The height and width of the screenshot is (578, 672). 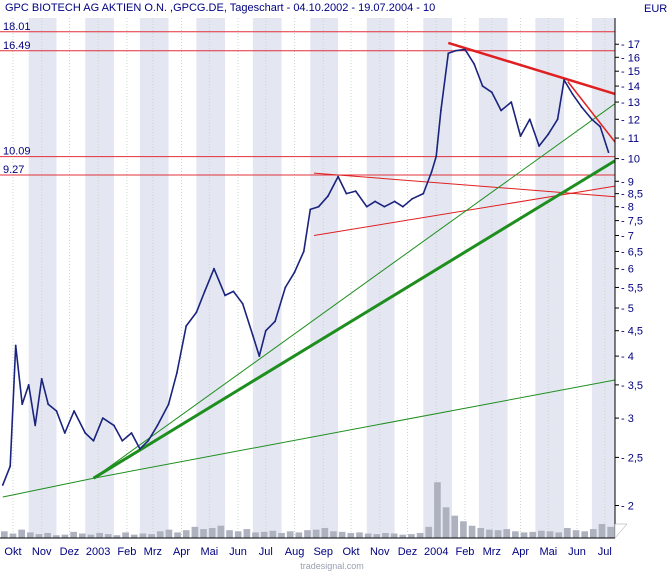 What do you see at coordinates (632, 195) in the screenshot?
I see `y-tick-label: - 8,5` at bounding box center [632, 195].